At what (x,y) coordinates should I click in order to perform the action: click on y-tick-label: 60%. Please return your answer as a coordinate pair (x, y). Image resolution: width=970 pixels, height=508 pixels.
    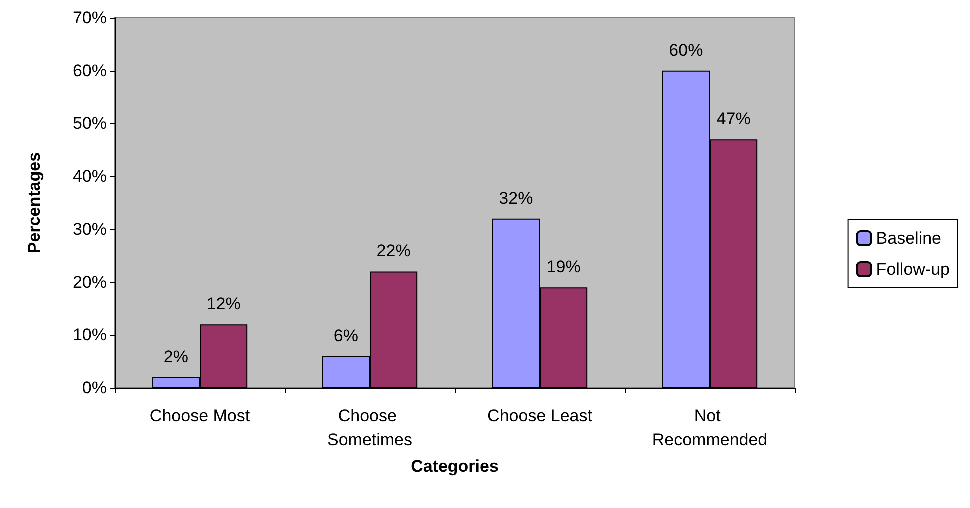
    Looking at the image, I should click on (89, 70).